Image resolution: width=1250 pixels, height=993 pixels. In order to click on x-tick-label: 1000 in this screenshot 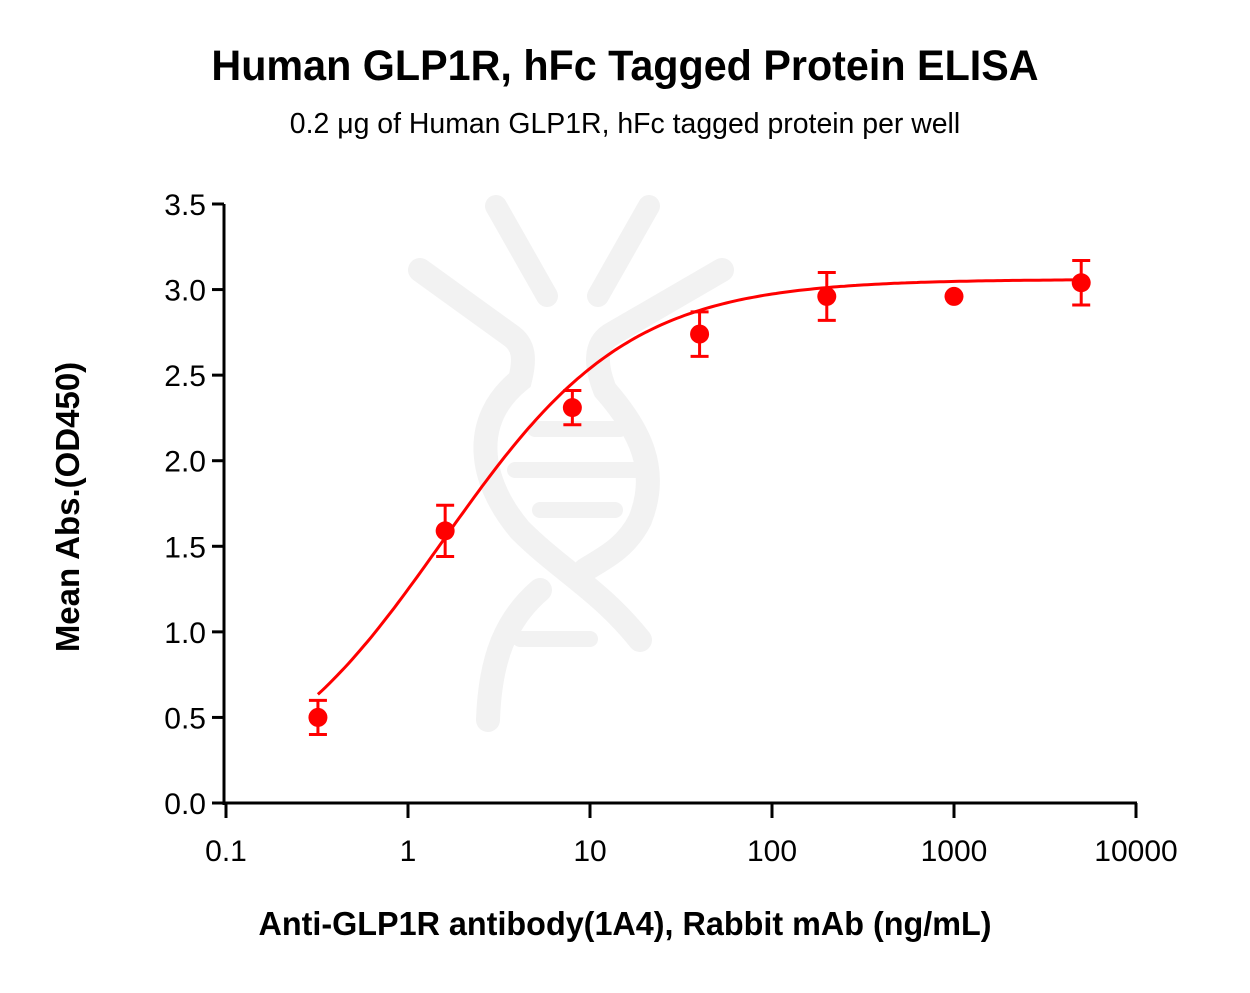, I will do `click(954, 851)`.